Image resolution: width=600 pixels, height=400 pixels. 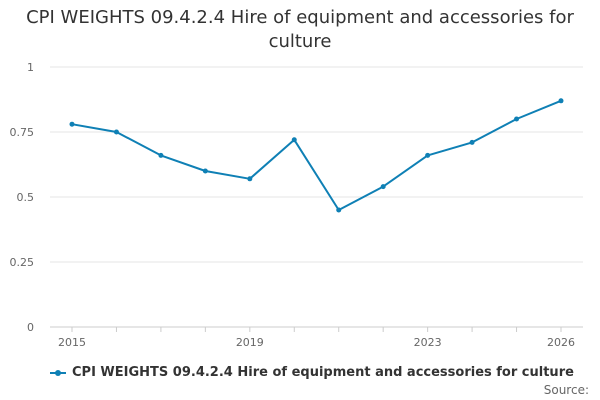 I want to click on y-tick-label: 1, so click(x=30, y=67).